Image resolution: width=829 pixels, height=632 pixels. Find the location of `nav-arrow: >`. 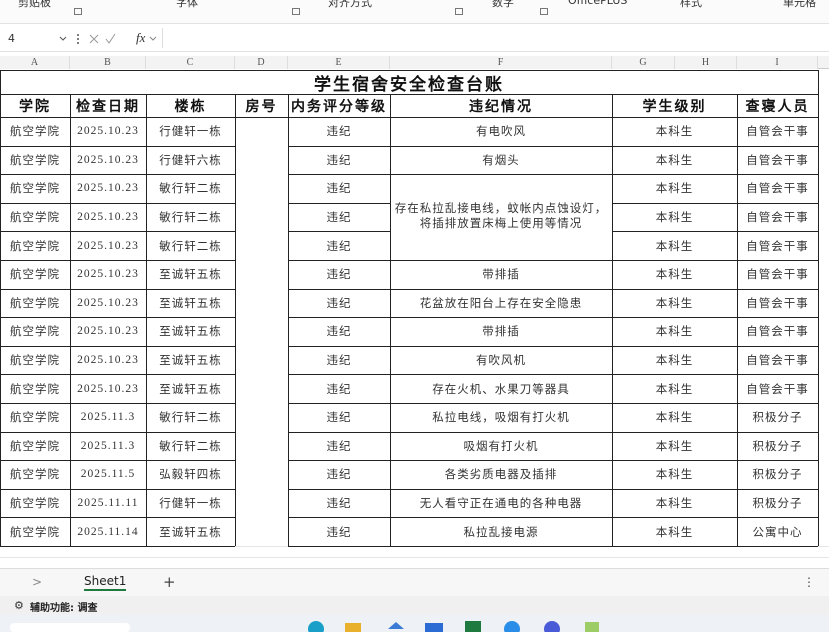

nav-arrow: > is located at coordinates (37, 582).